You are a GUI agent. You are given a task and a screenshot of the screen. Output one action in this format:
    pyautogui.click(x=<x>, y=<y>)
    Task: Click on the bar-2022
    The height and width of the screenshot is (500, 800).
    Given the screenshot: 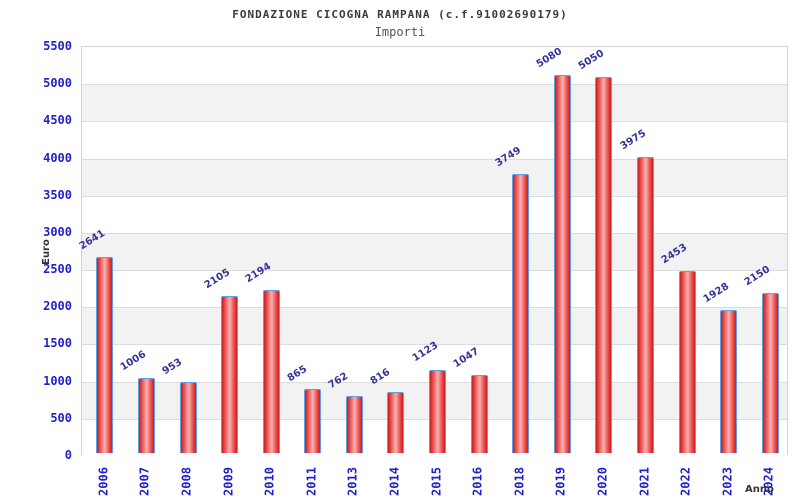 What is the action you would take?
    pyautogui.click(x=687, y=361)
    